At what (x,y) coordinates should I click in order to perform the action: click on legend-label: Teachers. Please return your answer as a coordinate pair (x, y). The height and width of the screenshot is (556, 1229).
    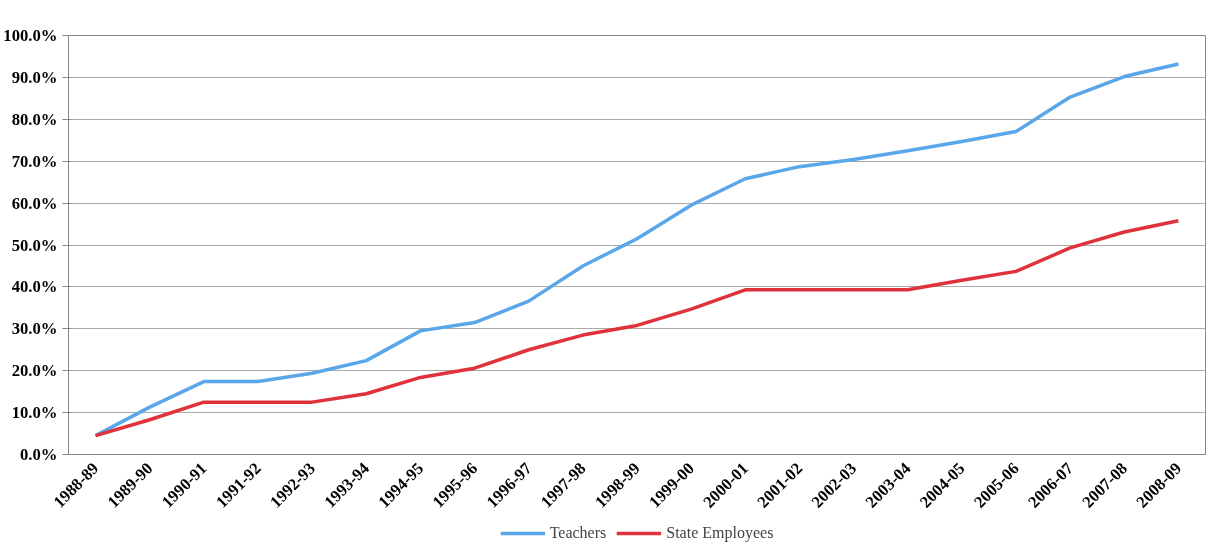
    Looking at the image, I should click on (578, 533).